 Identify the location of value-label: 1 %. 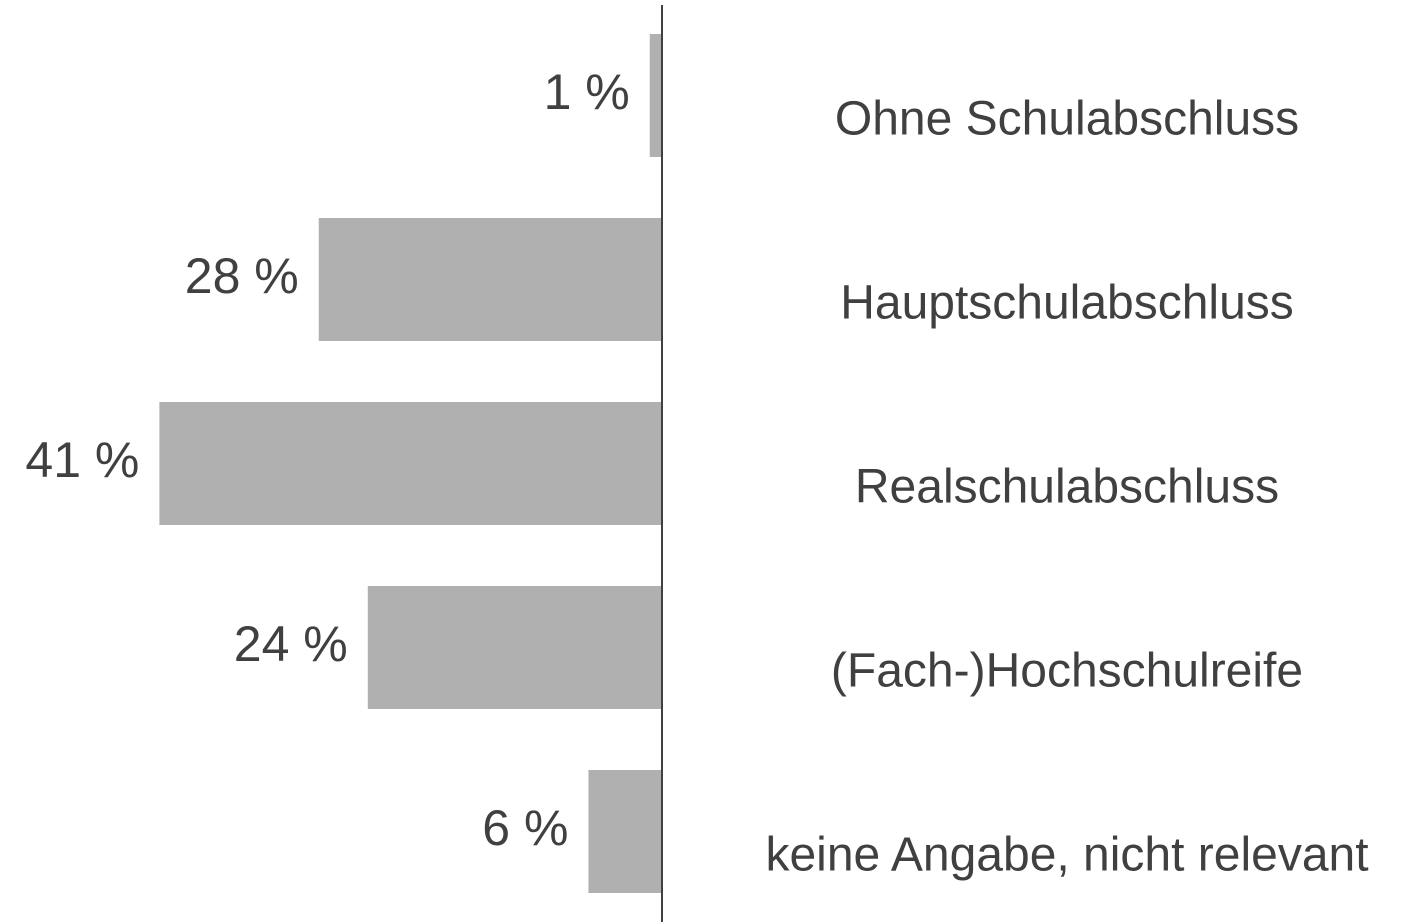
(587, 92).